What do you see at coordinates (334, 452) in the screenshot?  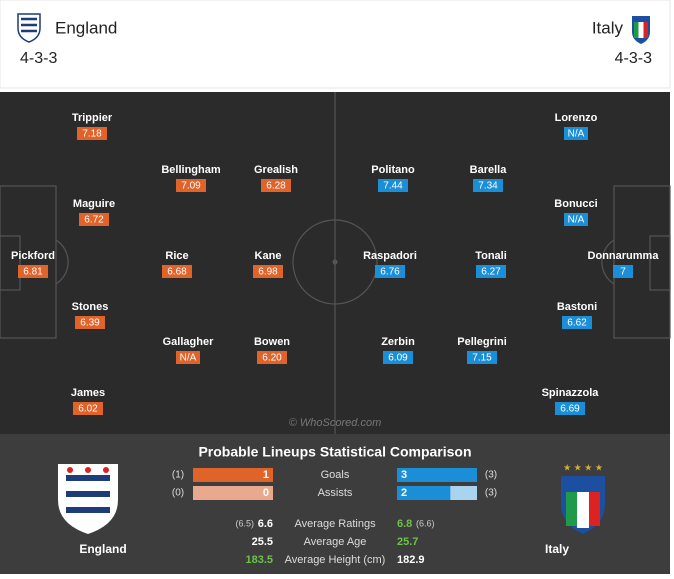 I see `comparison-title: Probable Lineups Statistical Comparison` at bounding box center [334, 452].